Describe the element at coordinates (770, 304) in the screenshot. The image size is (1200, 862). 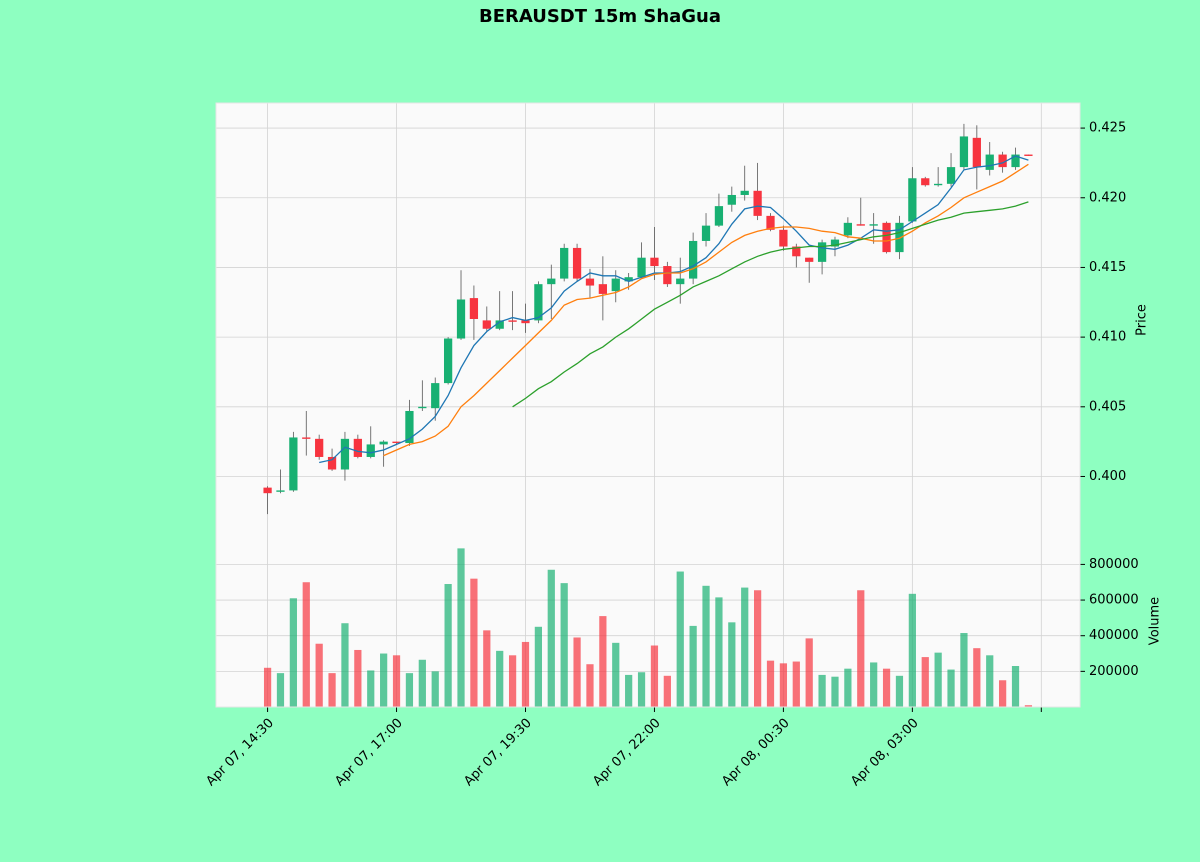
I see `moving-average-line` at that location.